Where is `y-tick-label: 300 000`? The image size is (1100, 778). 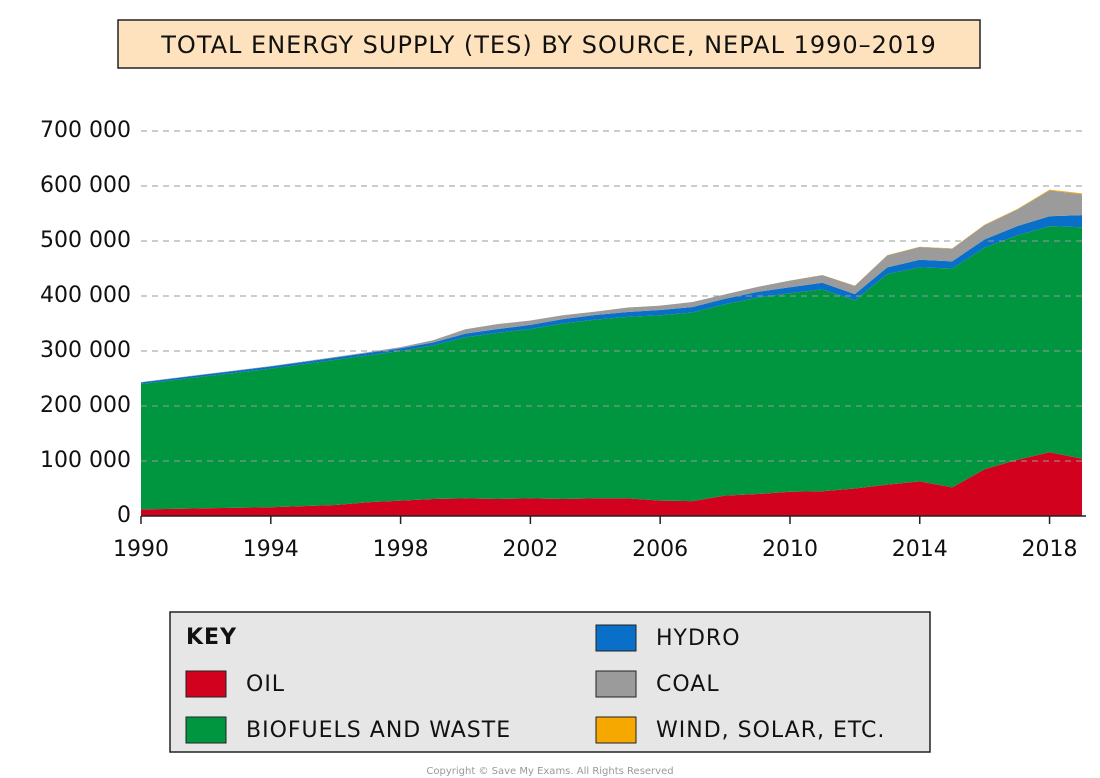
y-tick-label: 300 000 is located at coordinates (85, 350).